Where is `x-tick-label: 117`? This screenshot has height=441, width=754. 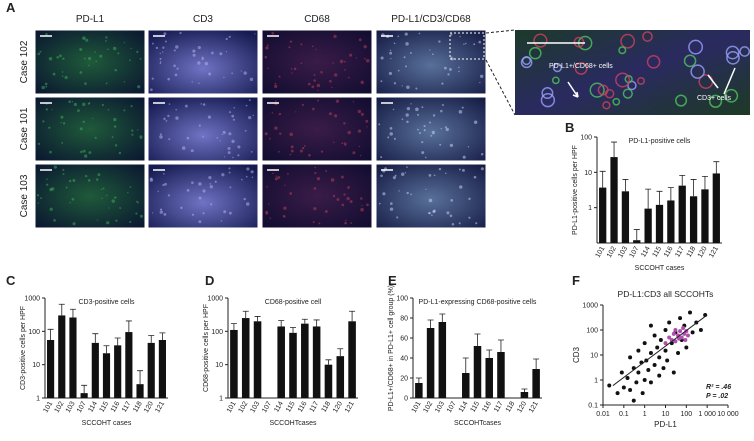 x-tick-label: 117 is located at coordinates (315, 406).